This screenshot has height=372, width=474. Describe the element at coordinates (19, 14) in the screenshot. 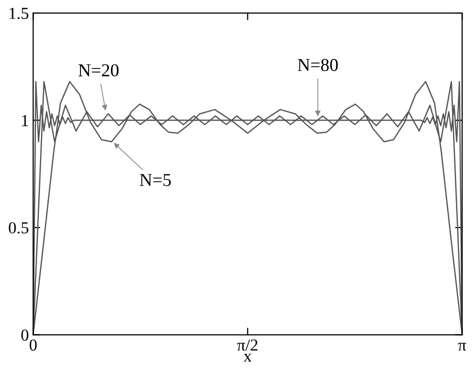

I see `y-tick-label: 1.5` at that location.